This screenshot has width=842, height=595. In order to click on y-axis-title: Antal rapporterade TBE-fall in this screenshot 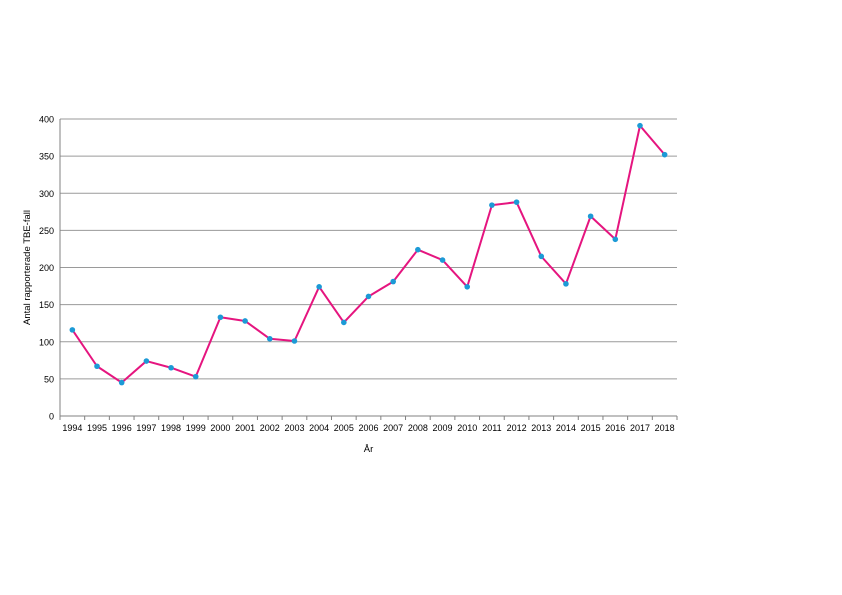, I will do `click(27, 267)`.